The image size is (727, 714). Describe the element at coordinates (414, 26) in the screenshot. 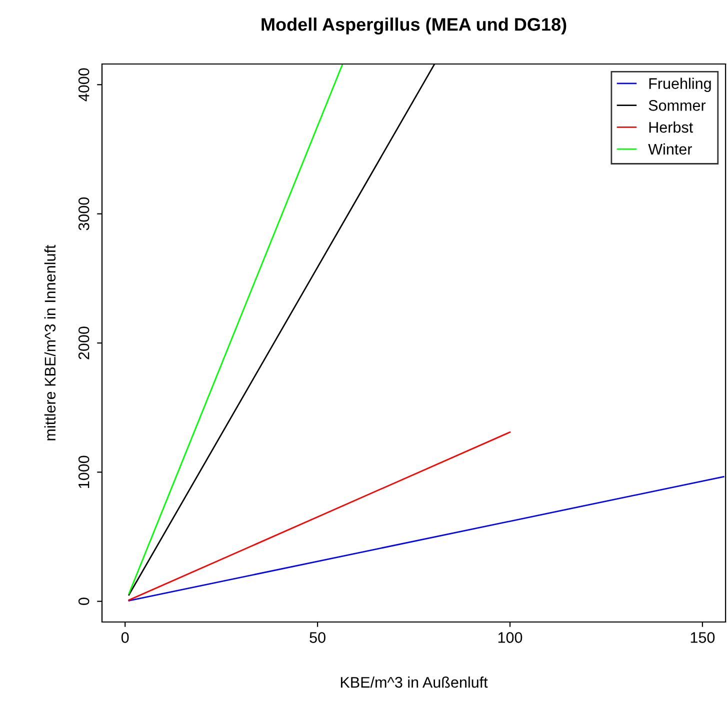

I see `chart-title: Modell Aspergillus (MEA und DG18)` at that location.